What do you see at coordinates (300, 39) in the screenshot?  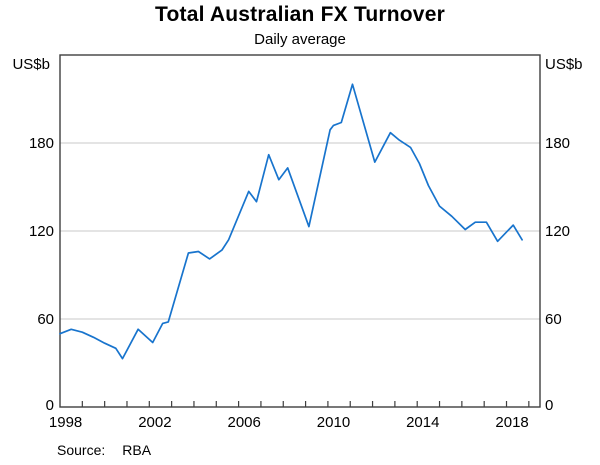 I see `chart-subtitle: Daily average` at bounding box center [300, 39].